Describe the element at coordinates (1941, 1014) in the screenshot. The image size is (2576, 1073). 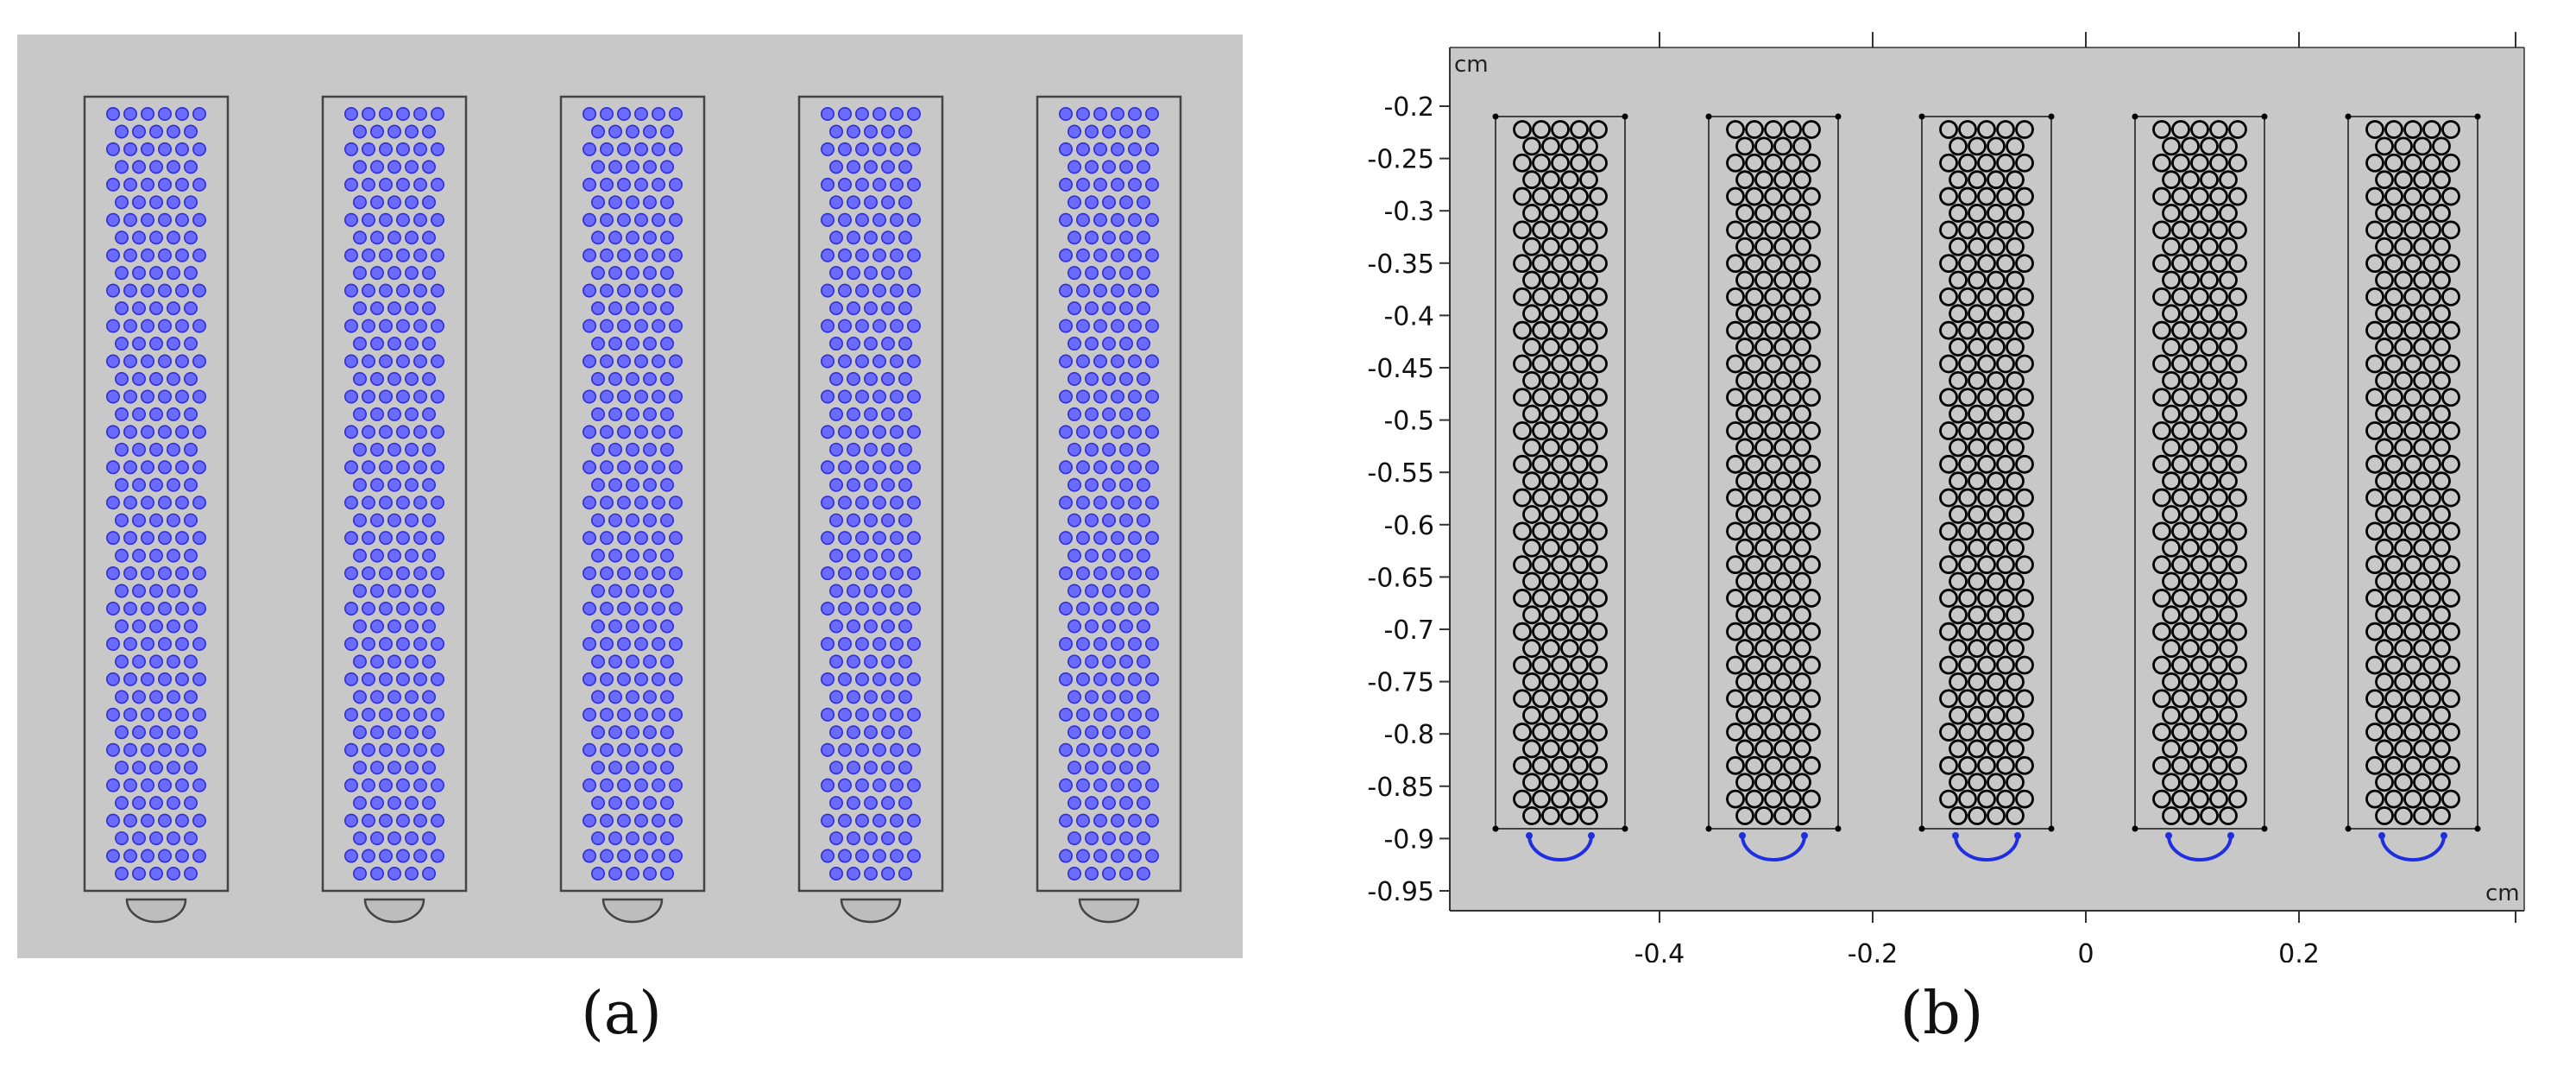
I see `panel-b-caption: (b)` at that location.